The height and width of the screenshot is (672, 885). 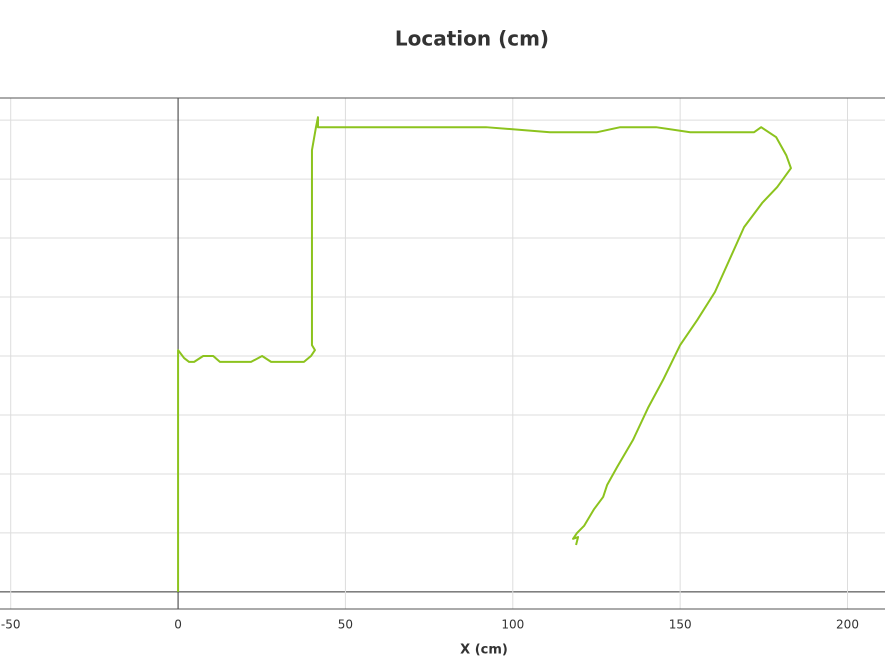 I want to click on x-tick-label: 200, so click(x=847, y=625).